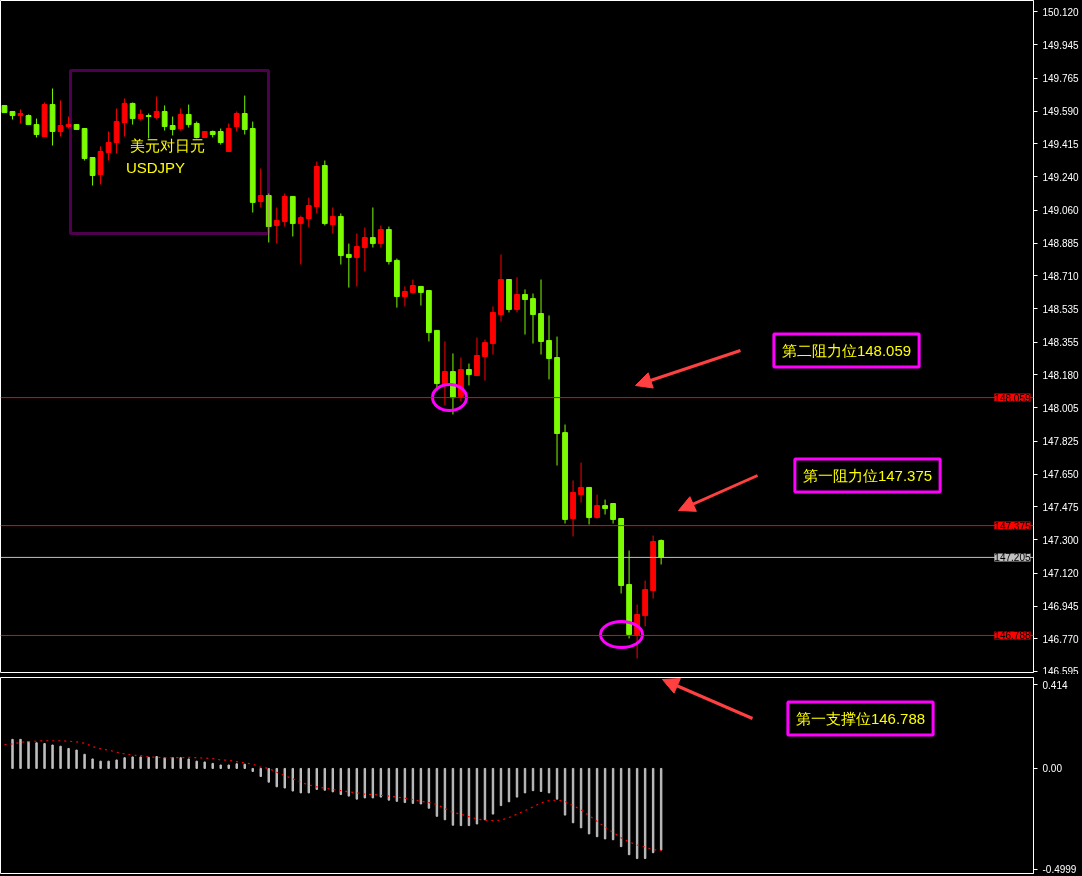 The image size is (1082, 876). I want to click on ref-line-label: 146.788, so click(1012, 636).